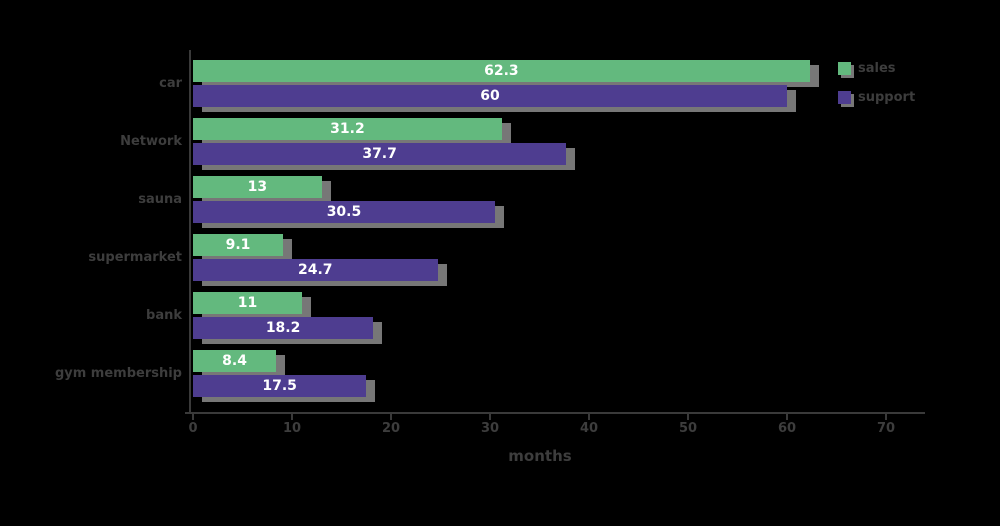 This screenshot has width=1000, height=526. I want to click on bar-support-3: 24.7, so click(315, 270).